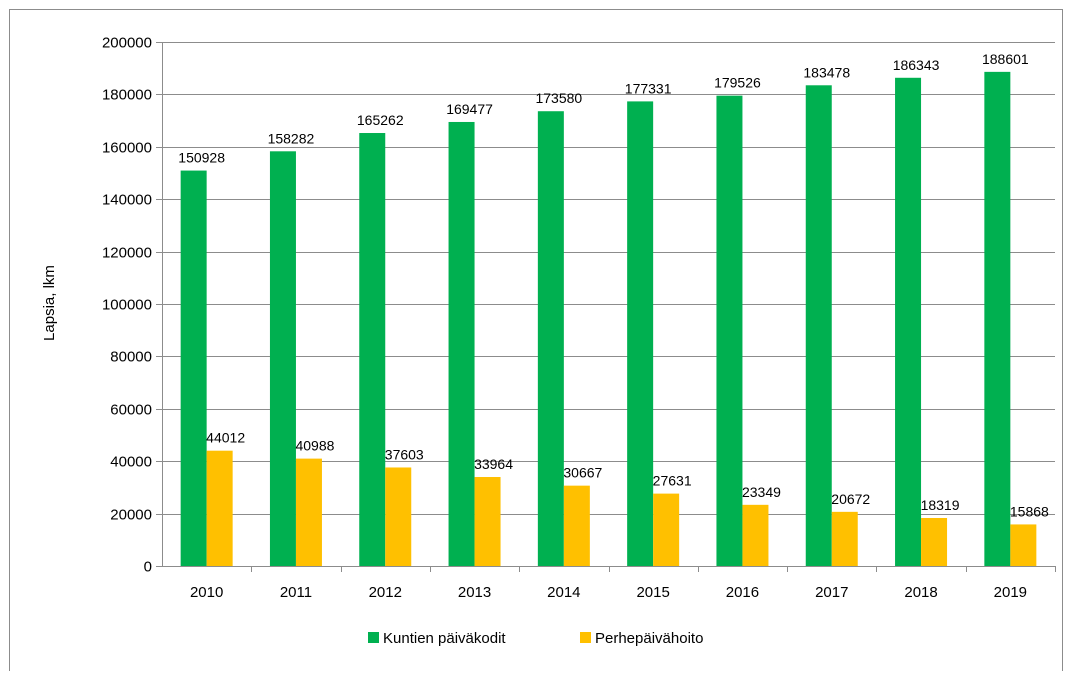 The image size is (1076, 673). Describe the element at coordinates (916, 65) in the screenshot. I see `data-label: 186343` at that location.